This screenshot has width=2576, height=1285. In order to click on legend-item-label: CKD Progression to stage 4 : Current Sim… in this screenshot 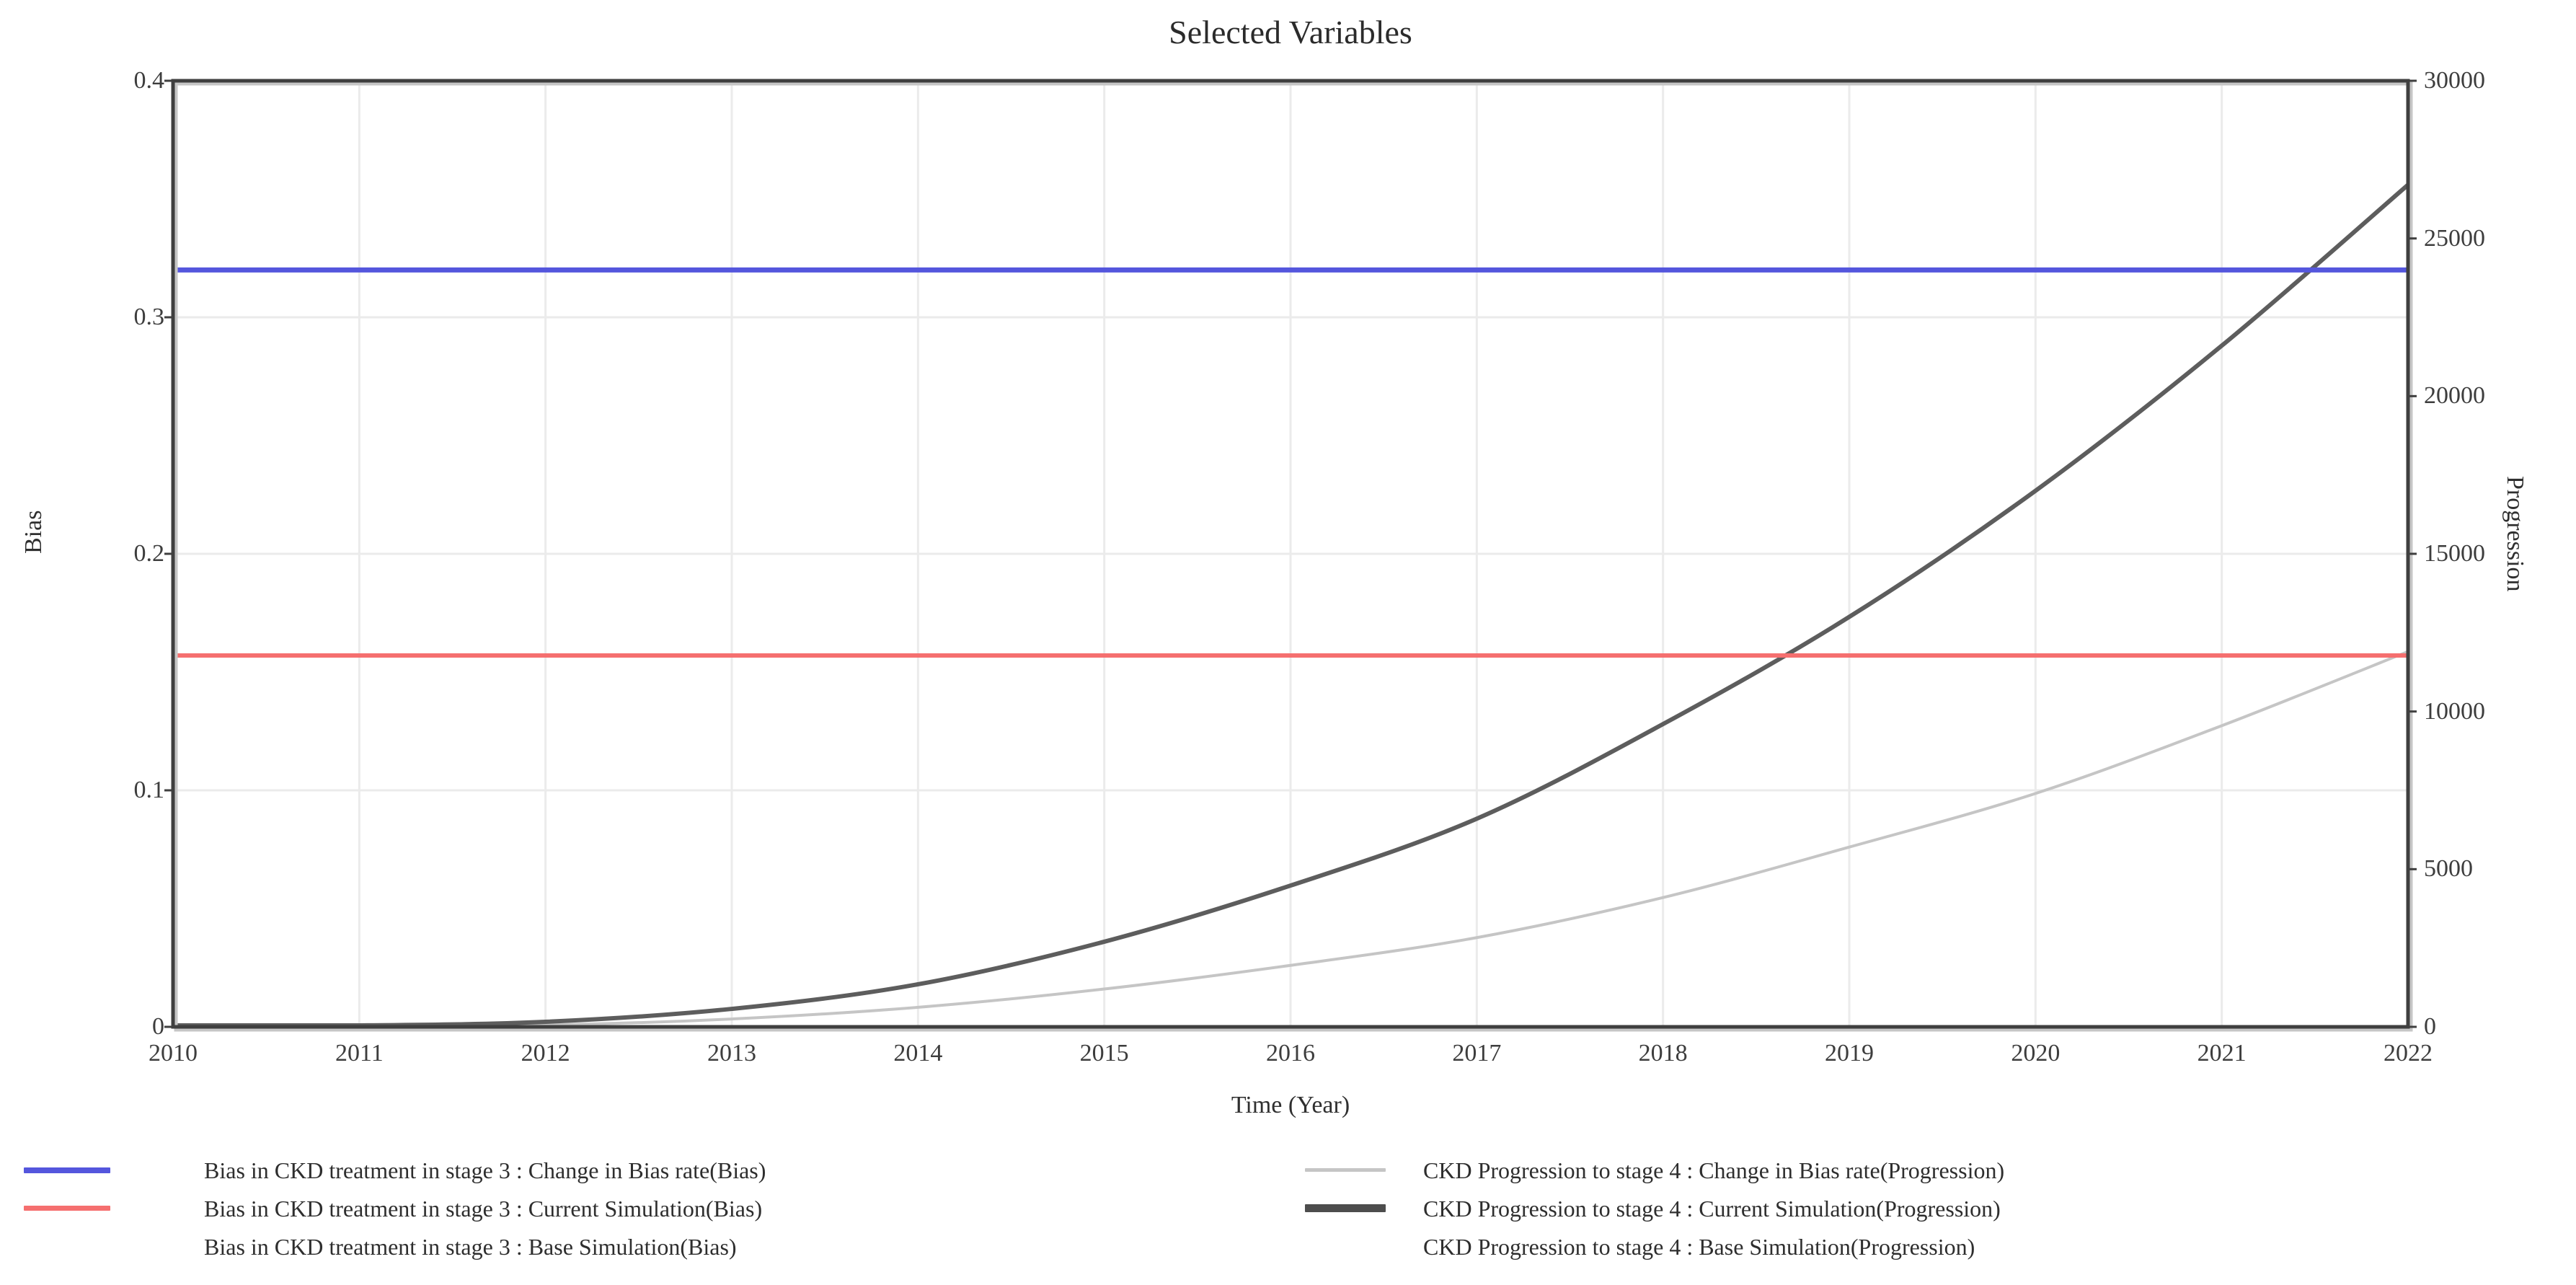, I will do `click(1712, 1208)`.